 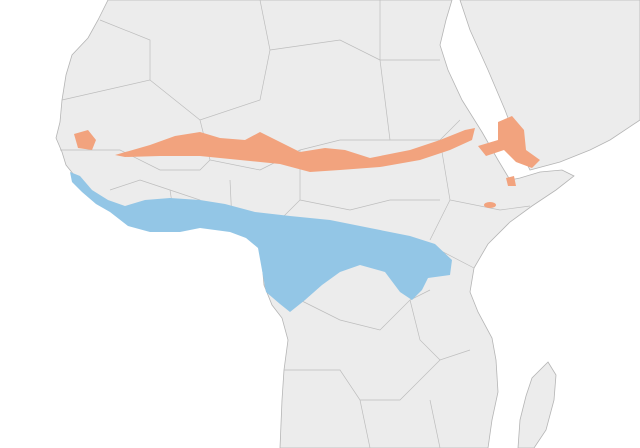 I want to click on orange-range, so click(x=307, y=162).